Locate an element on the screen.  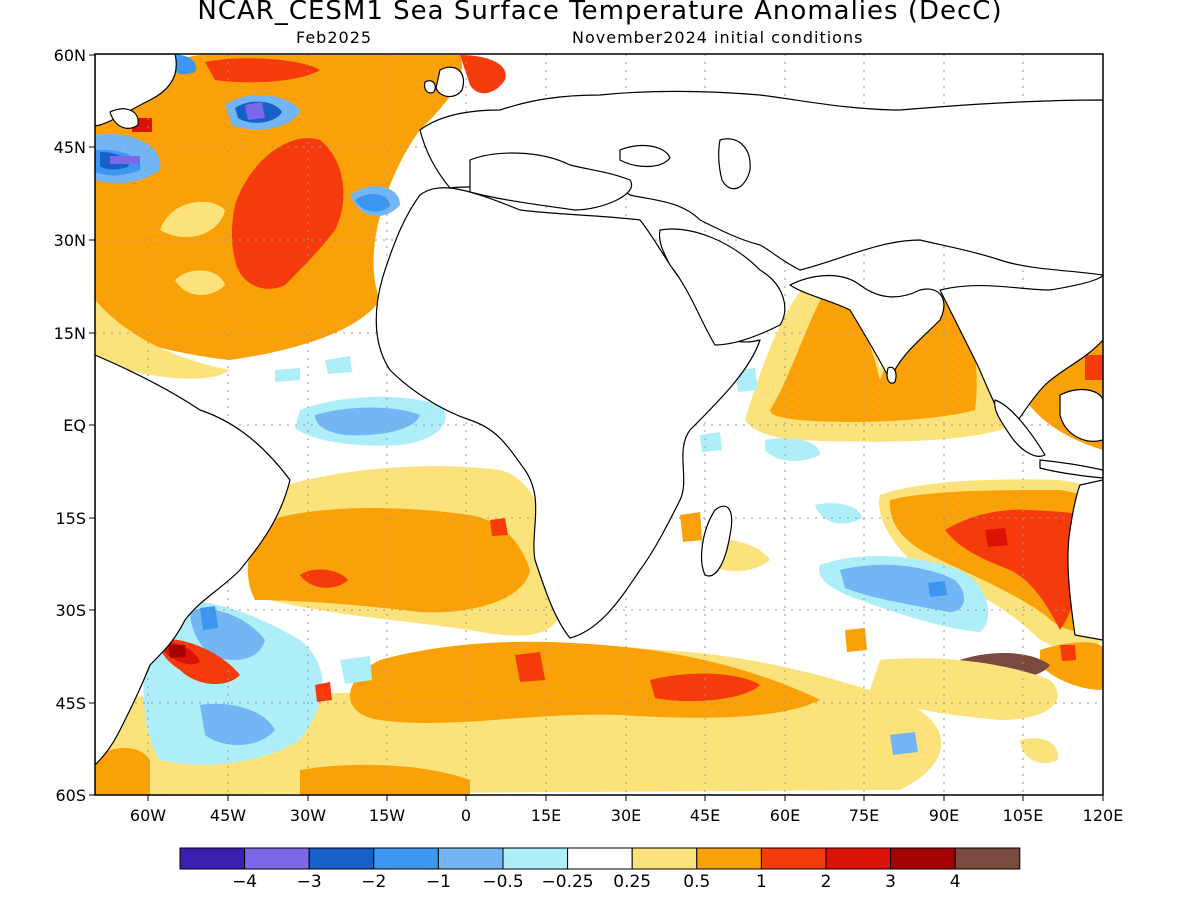
lat-label: 60S is located at coordinates (70, 795).